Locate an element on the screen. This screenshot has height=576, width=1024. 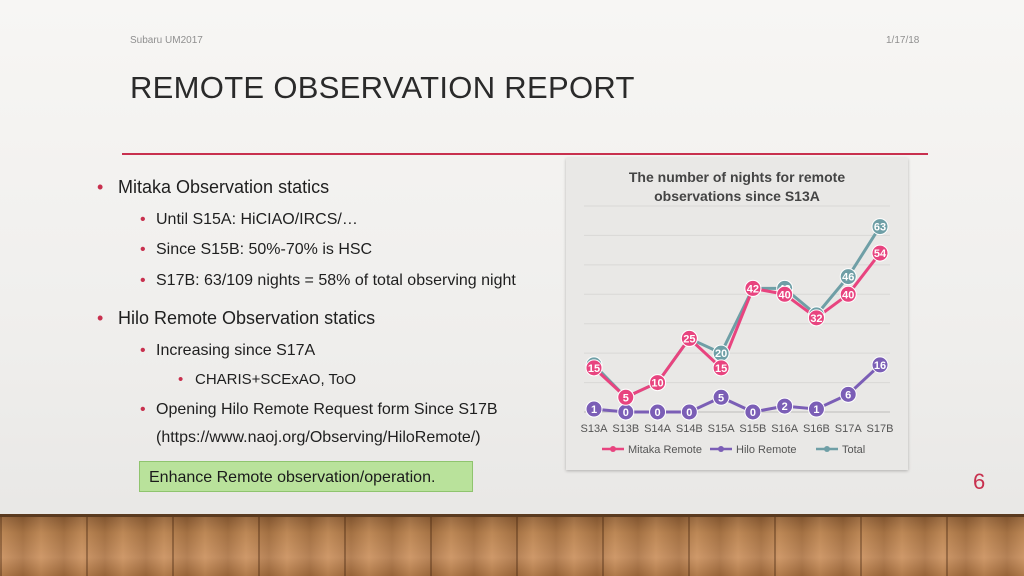
data-label: 42 is located at coordinates (753, 289).